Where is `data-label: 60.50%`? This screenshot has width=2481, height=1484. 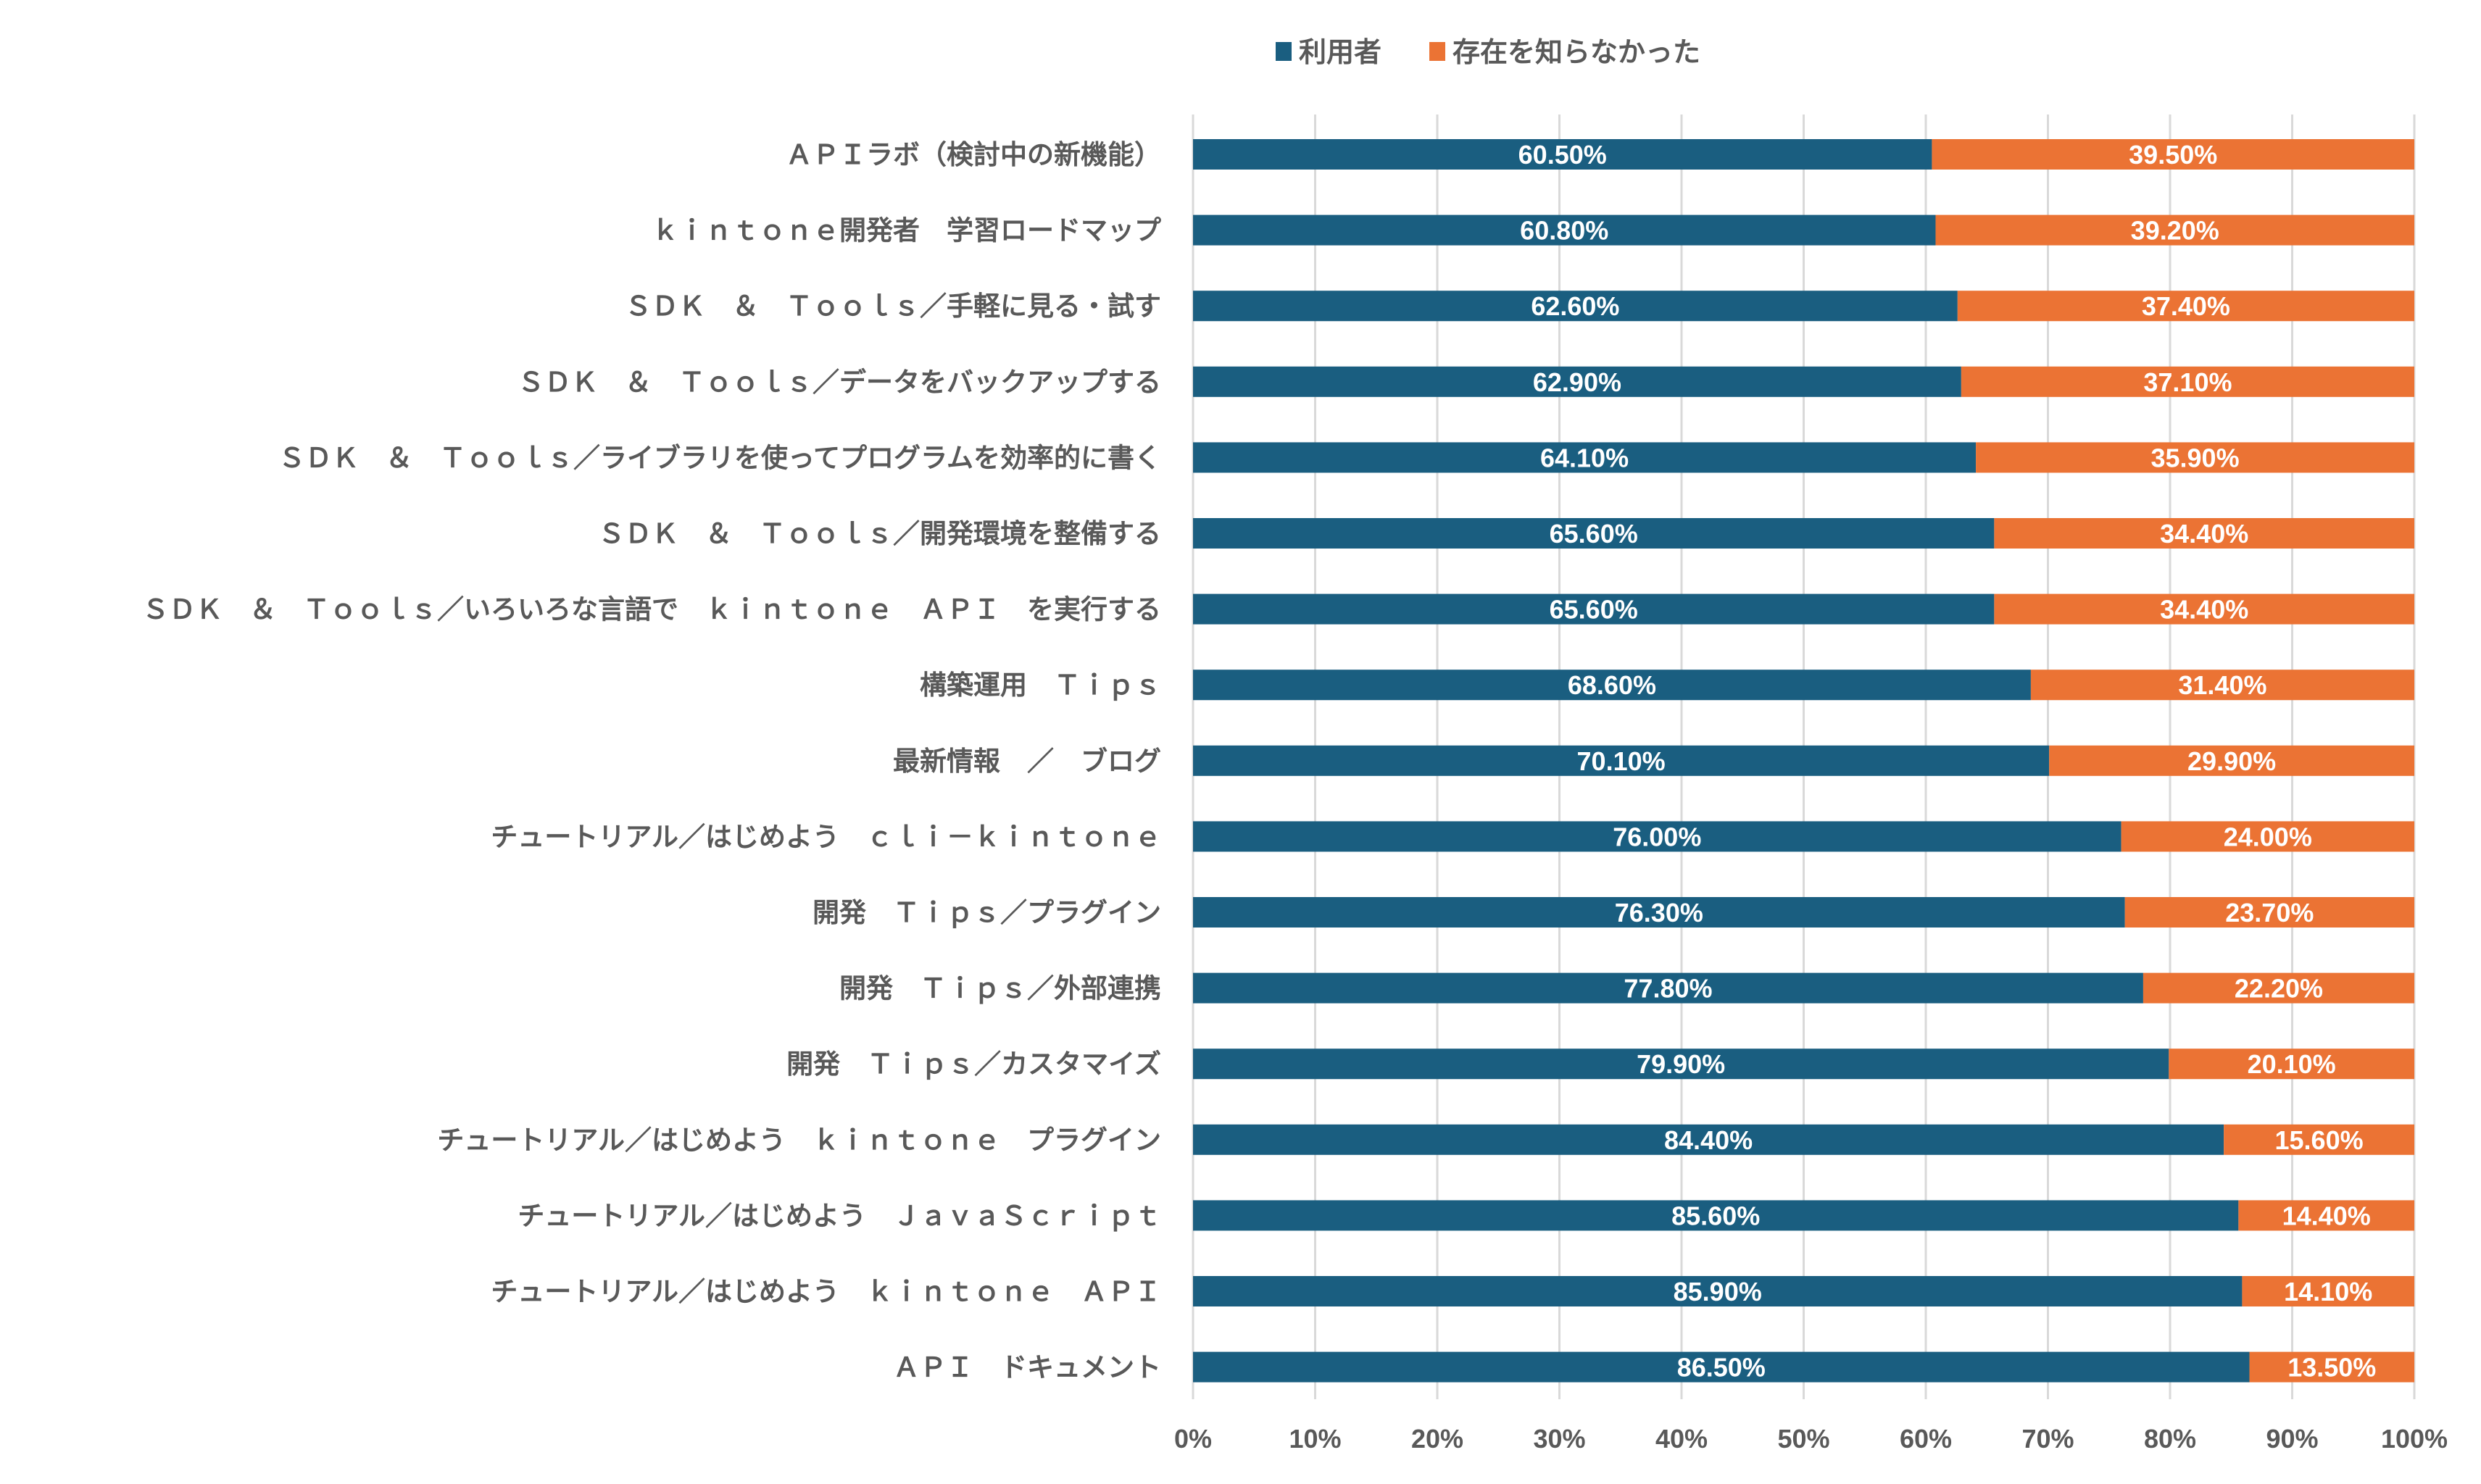
data-label: 60.50% is located at coordinates (1562, 155).